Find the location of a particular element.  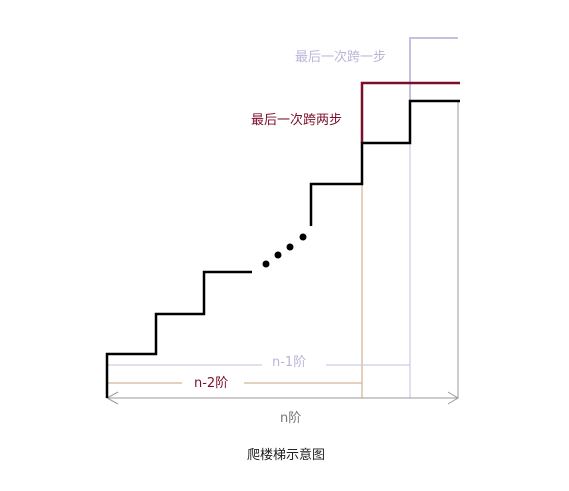

stairs-upper is located at coordinates (384, 162).